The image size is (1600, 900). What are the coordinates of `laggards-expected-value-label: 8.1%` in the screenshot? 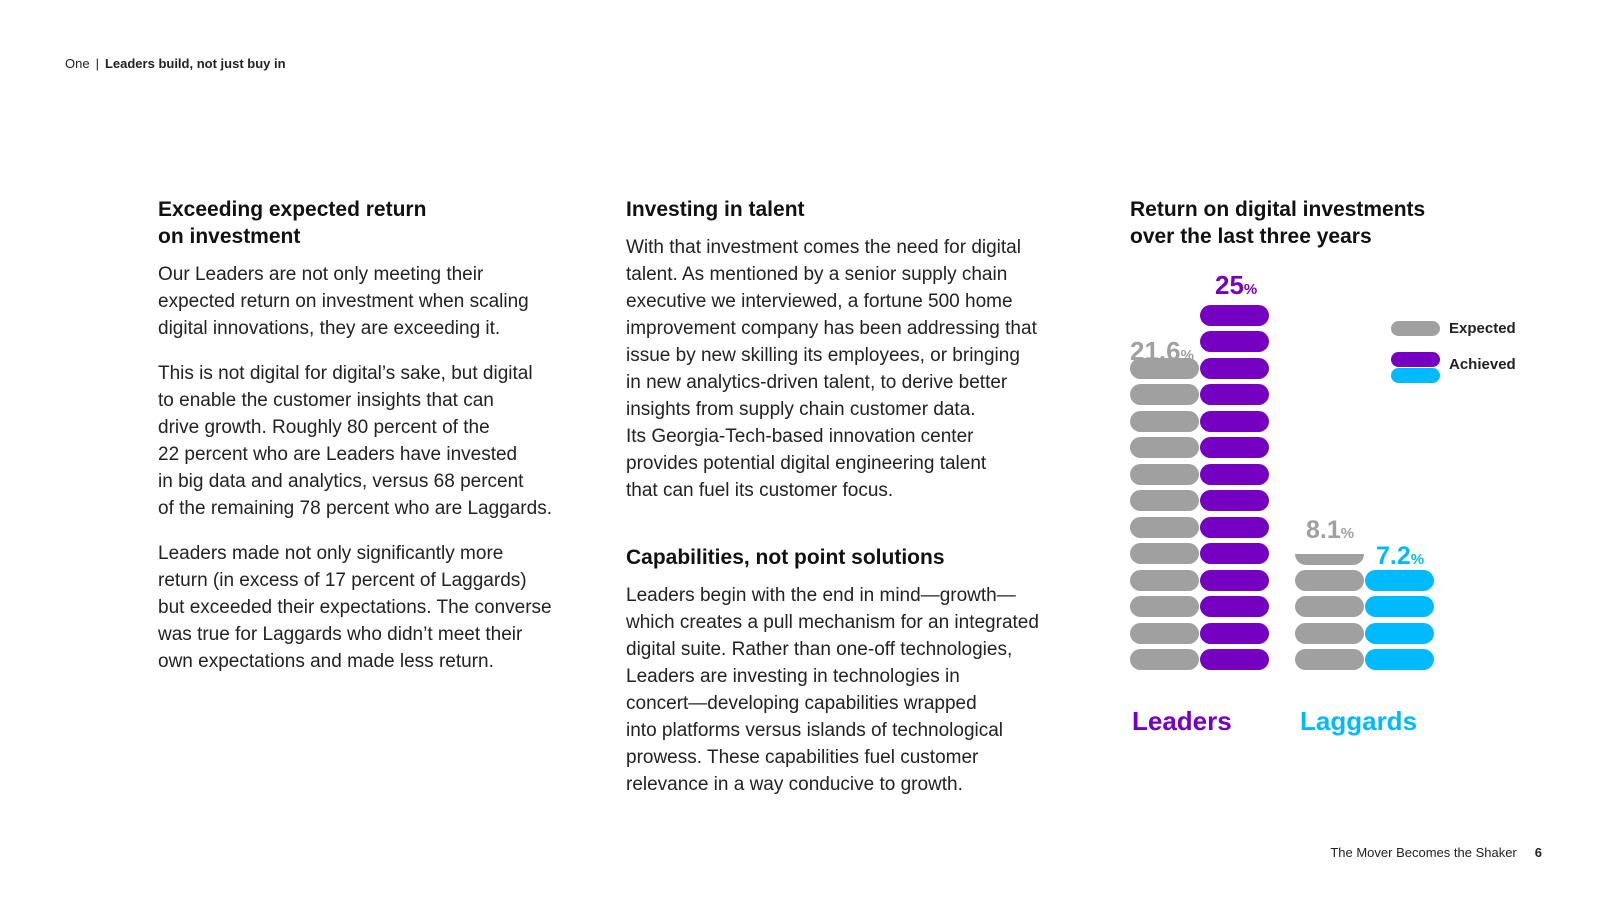 It's located at (1330, 530).